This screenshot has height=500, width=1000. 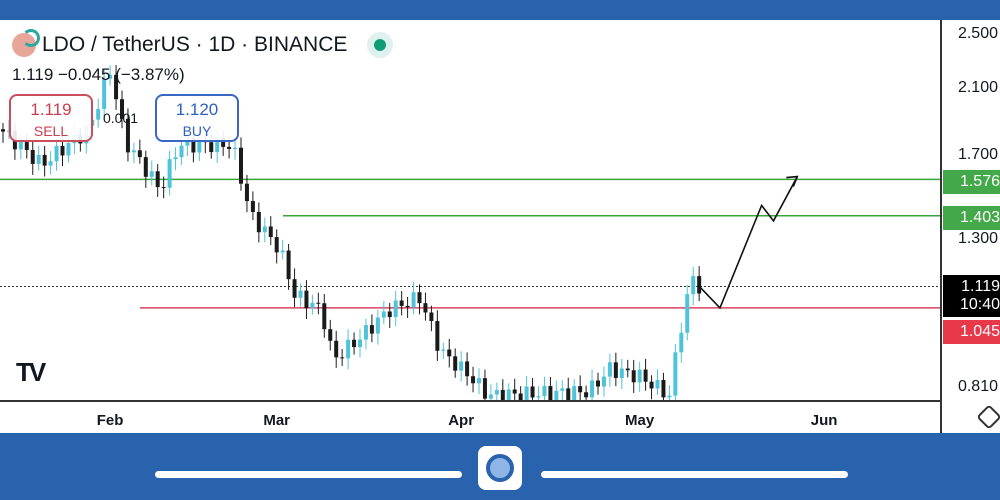 I want to click on y-tick-label: 1.700, so click(x=977, y=154).